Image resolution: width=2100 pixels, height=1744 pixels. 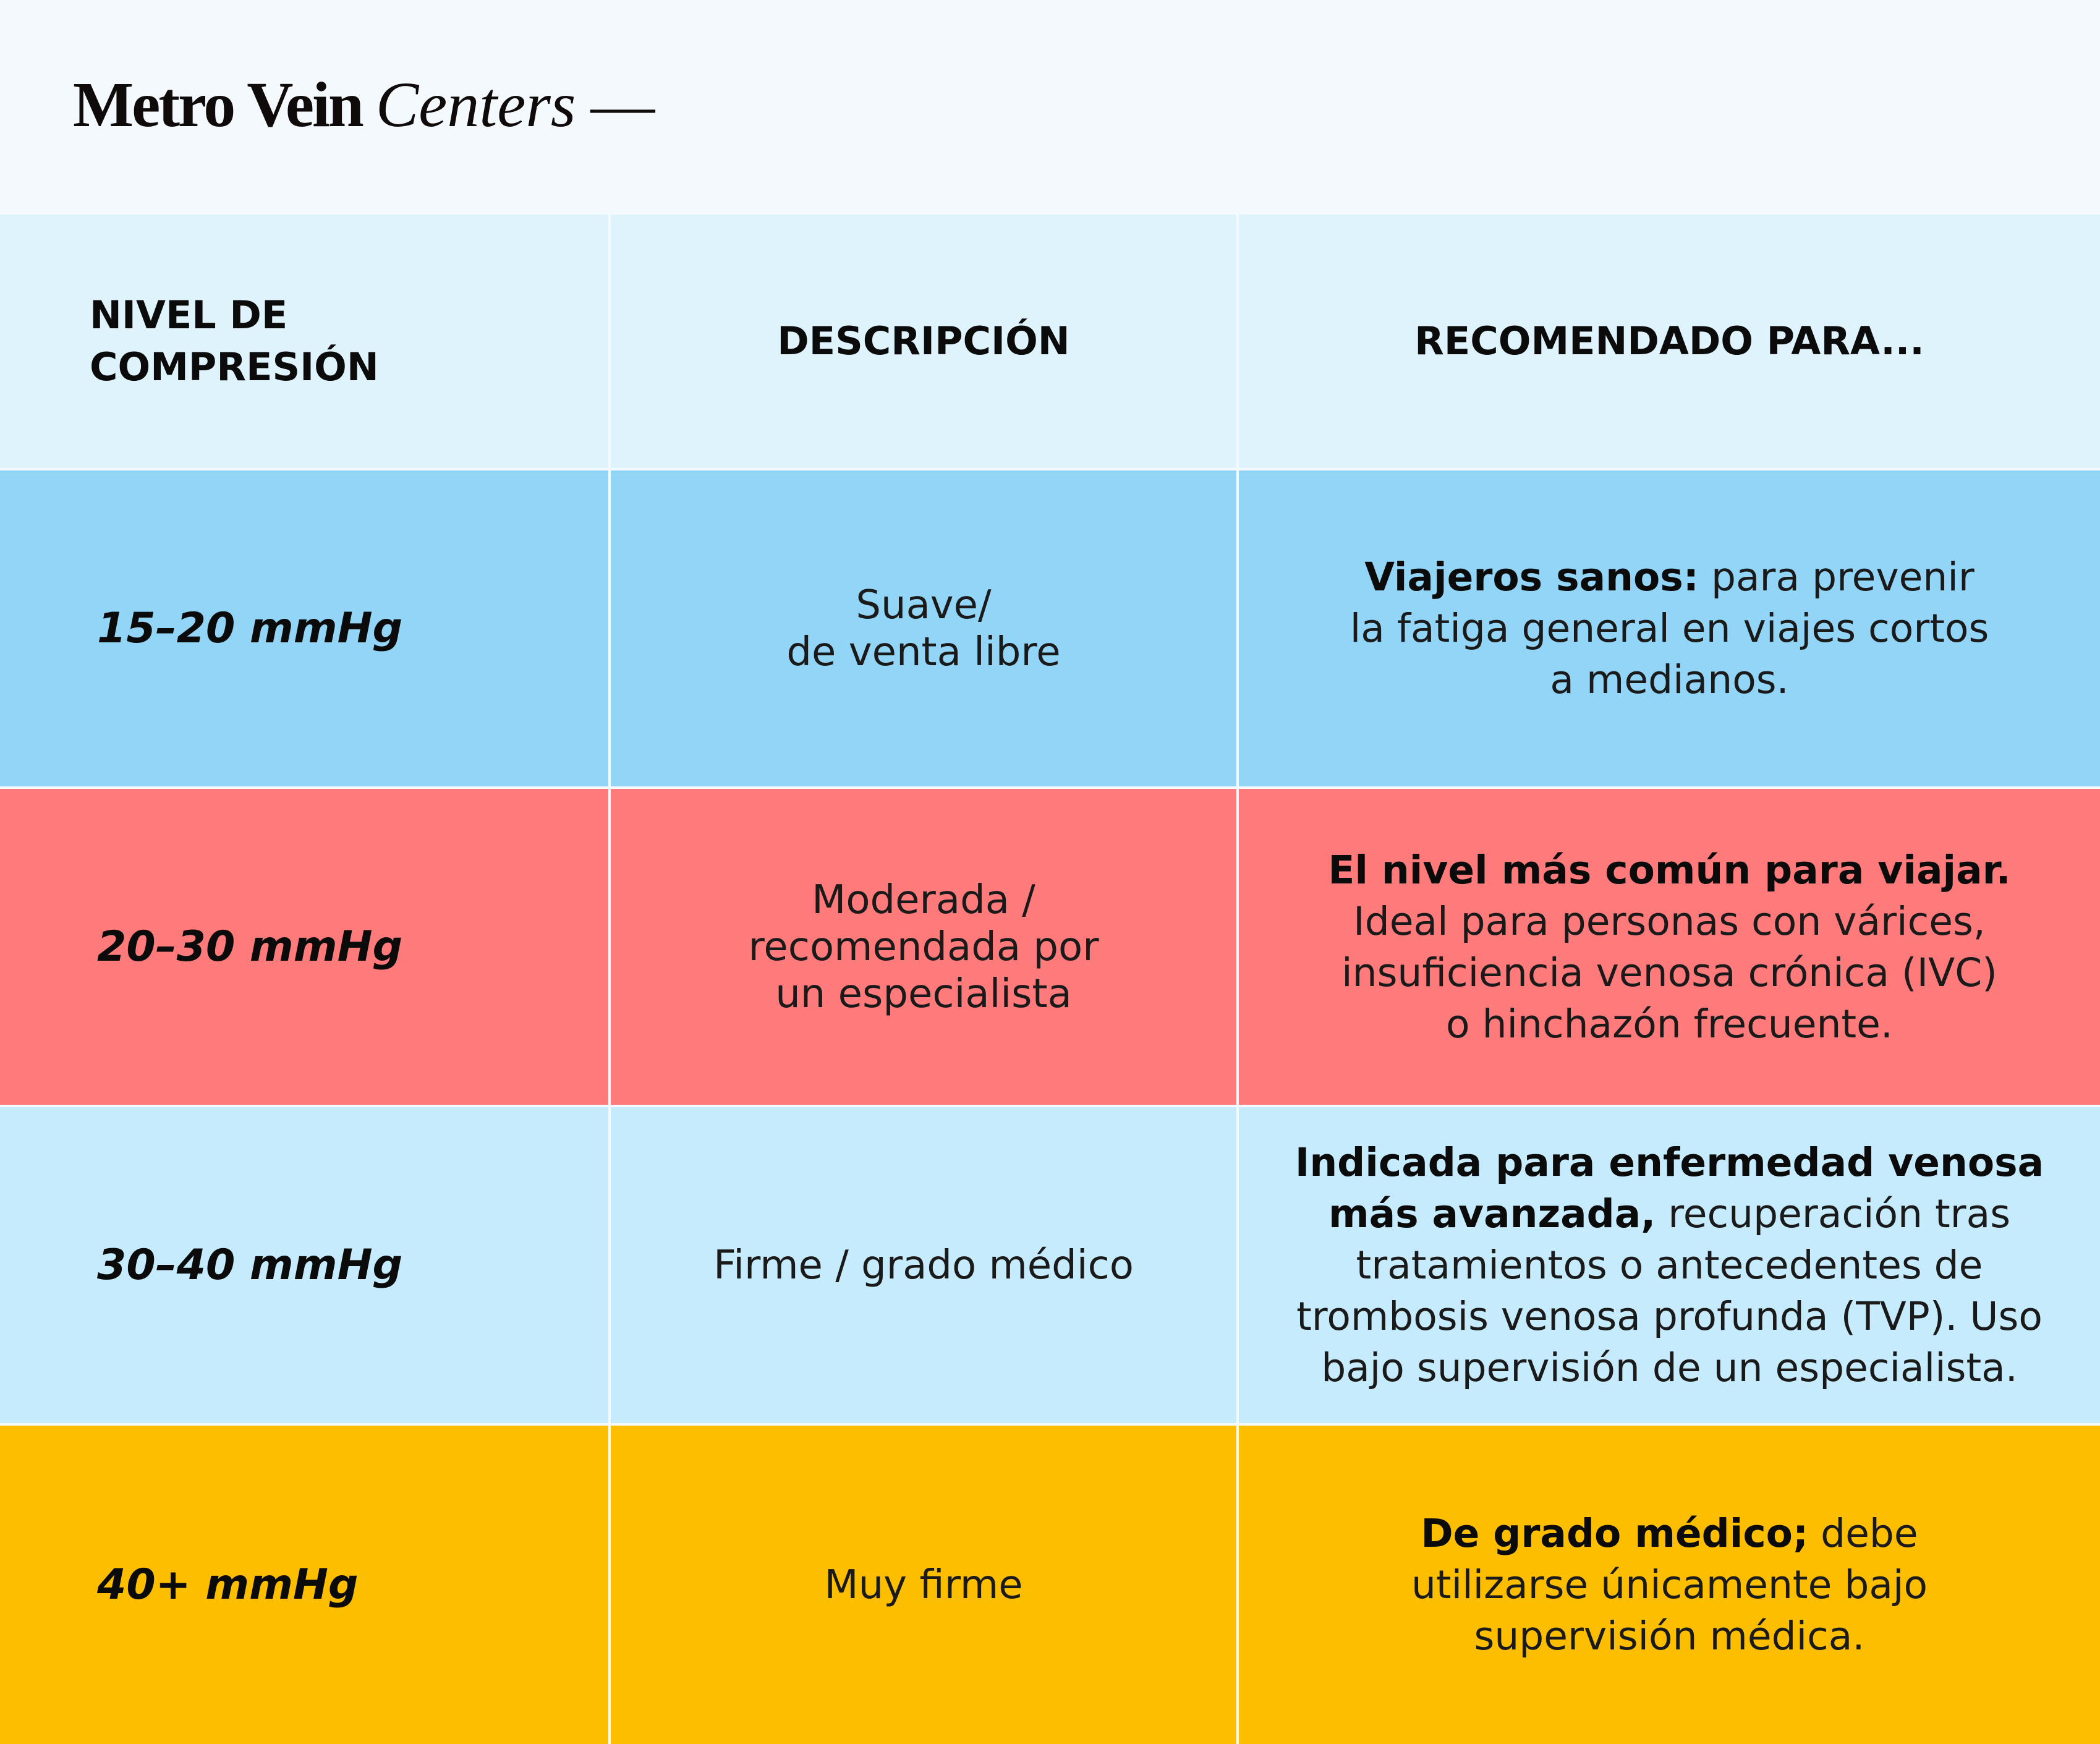 What do you see at coordinates (250, 1265) in the screenshot?
I see `row-level-value: 30–40 mmHg` at bounding box center [250, 1265].